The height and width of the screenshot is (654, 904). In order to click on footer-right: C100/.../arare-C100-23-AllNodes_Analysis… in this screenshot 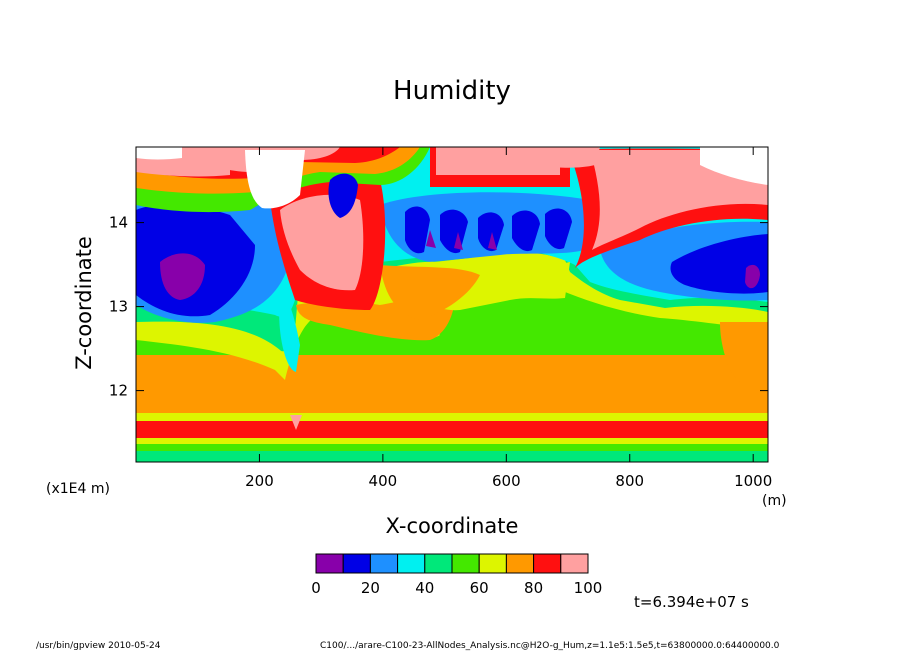, I will do `click(550, 646)`.